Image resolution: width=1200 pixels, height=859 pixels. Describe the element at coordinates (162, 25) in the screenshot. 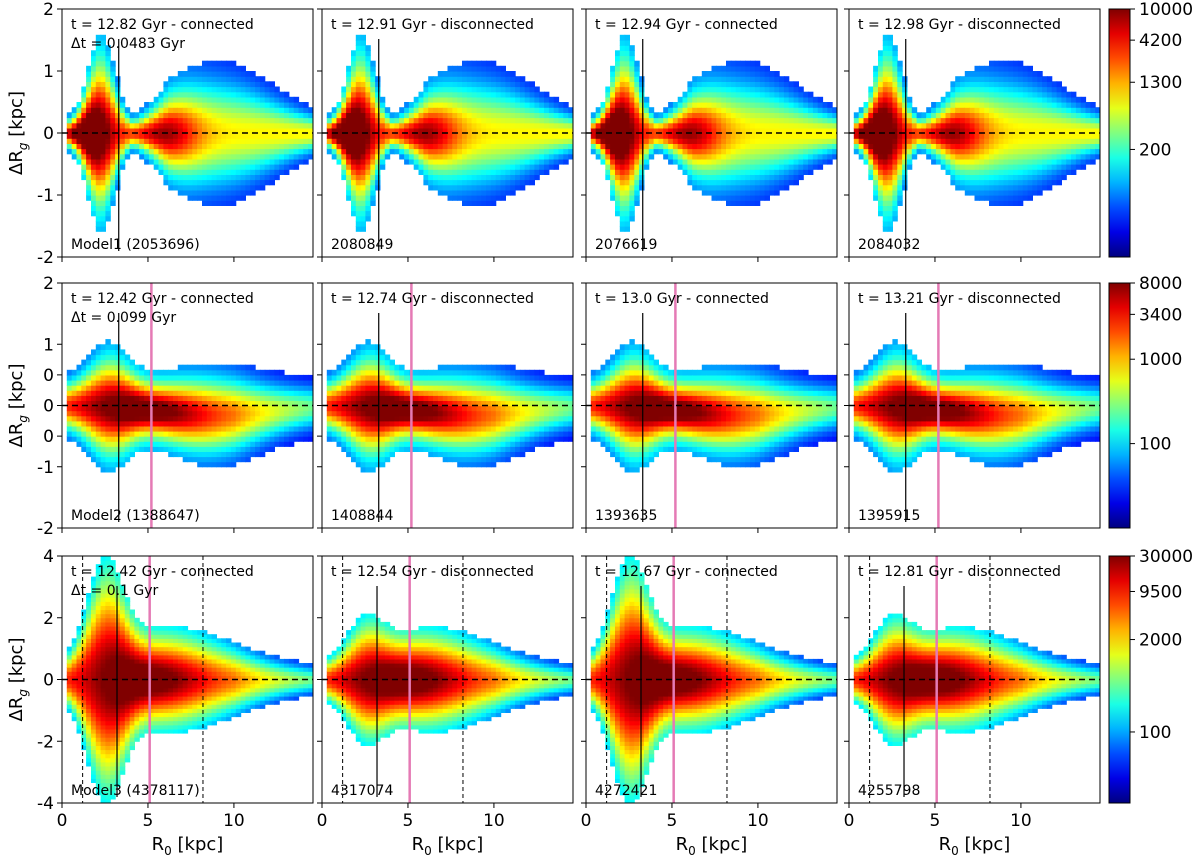

I see `panel-title: t = 12.82 Gyr - connected` at that location.